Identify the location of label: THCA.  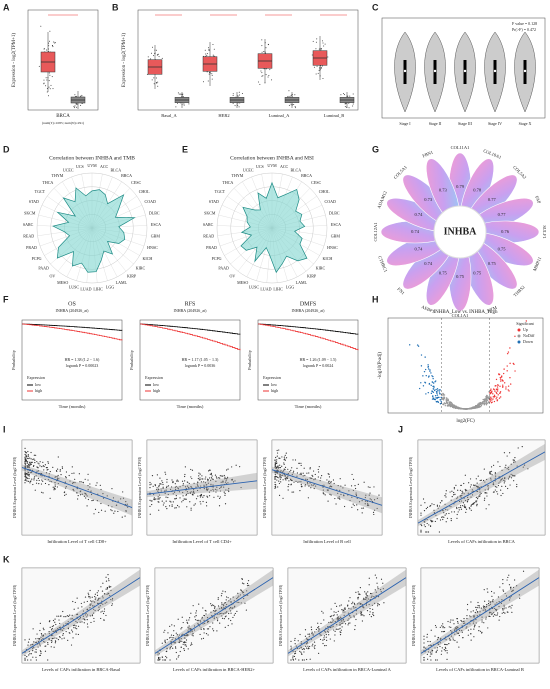
(227, 182).